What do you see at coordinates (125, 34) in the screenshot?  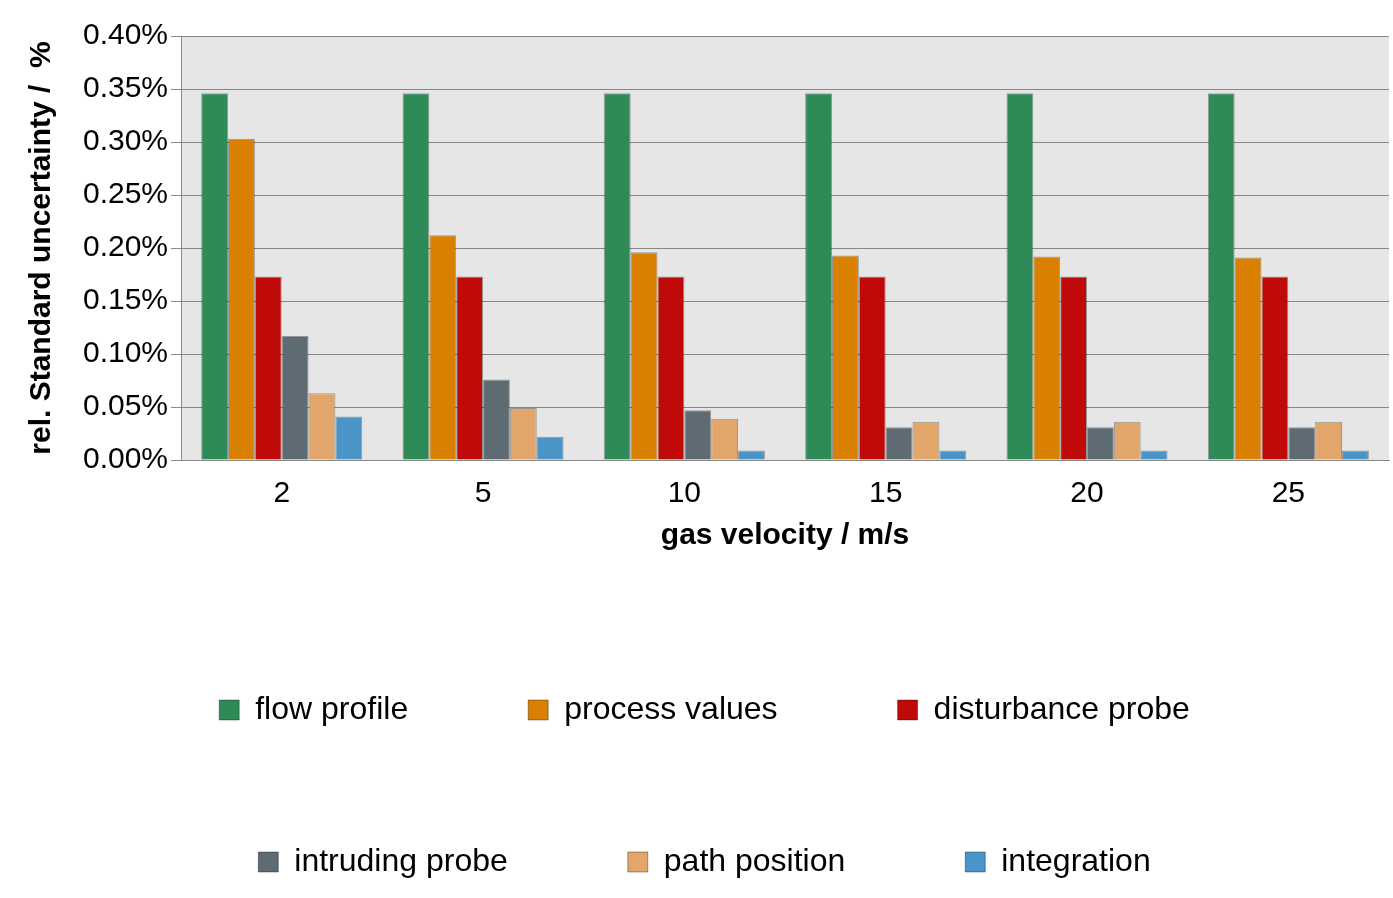 I see `y-tick-label: 0.40%` at bounding box center [125, 34].